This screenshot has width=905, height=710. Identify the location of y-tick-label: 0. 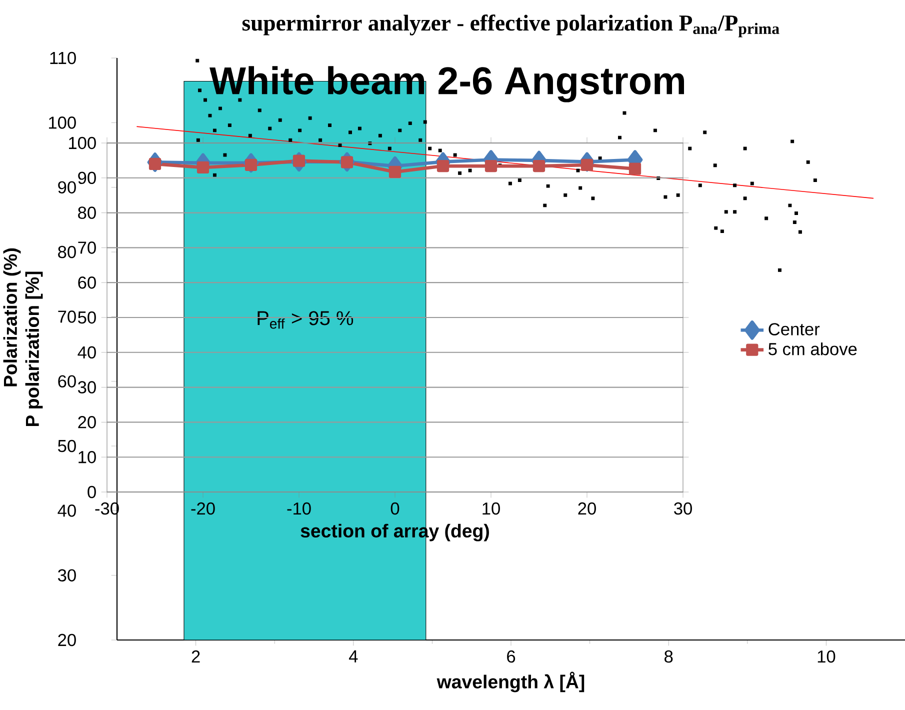
(92, 492).